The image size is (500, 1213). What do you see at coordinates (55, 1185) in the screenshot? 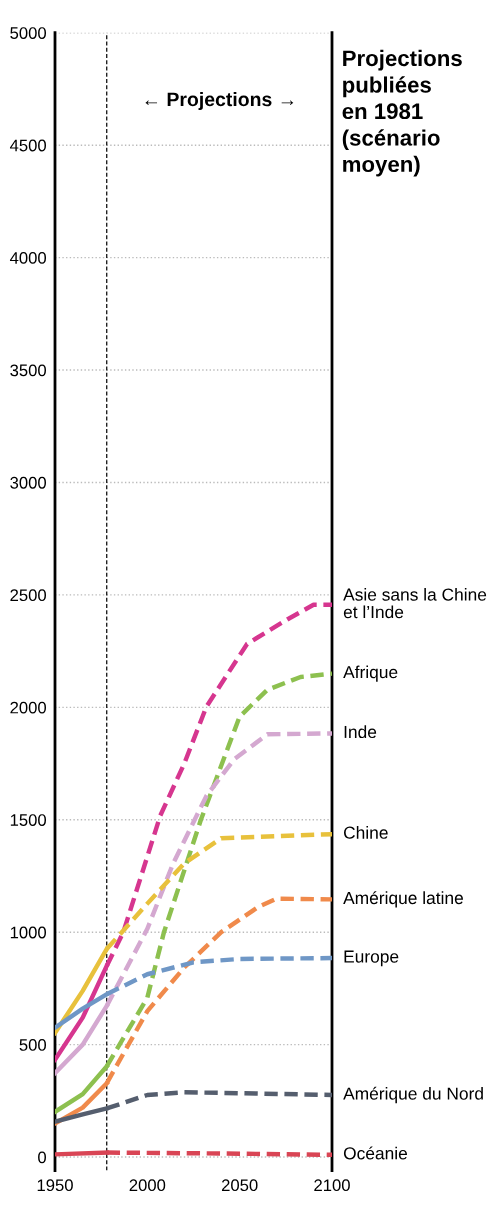
I see `x-tick-label: 1950` at bounding box center [55, 1185].